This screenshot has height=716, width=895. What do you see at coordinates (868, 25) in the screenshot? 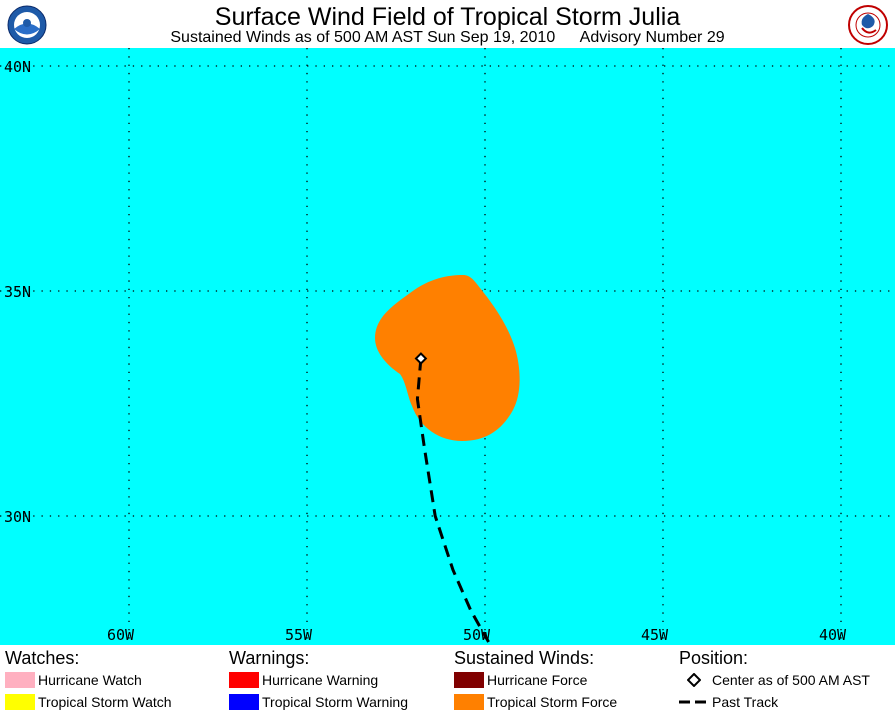
I see `nws-logo` at bounding box center [868, 25].